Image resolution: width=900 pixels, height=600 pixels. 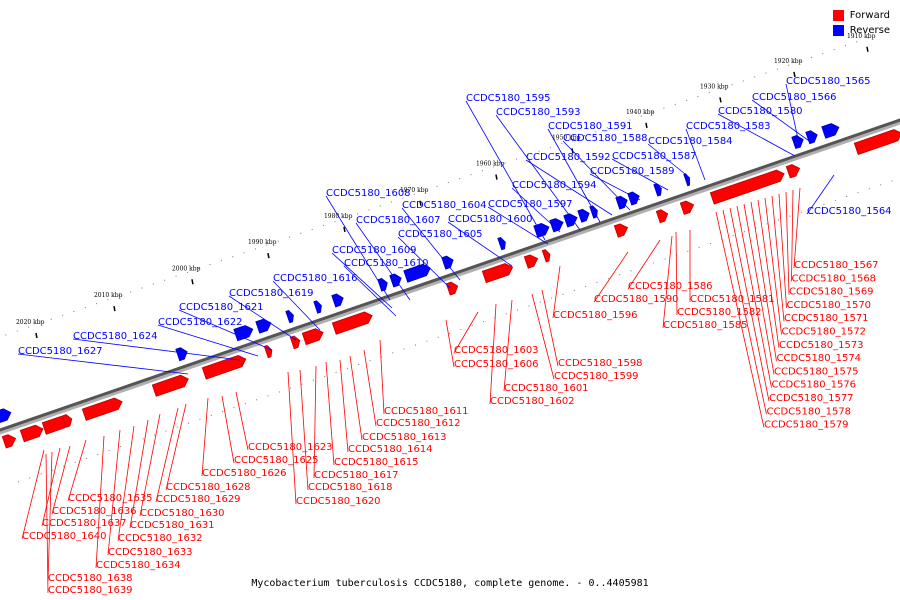 I want to click on tick-label: 1960 kbp, so click(x=490, y=164).